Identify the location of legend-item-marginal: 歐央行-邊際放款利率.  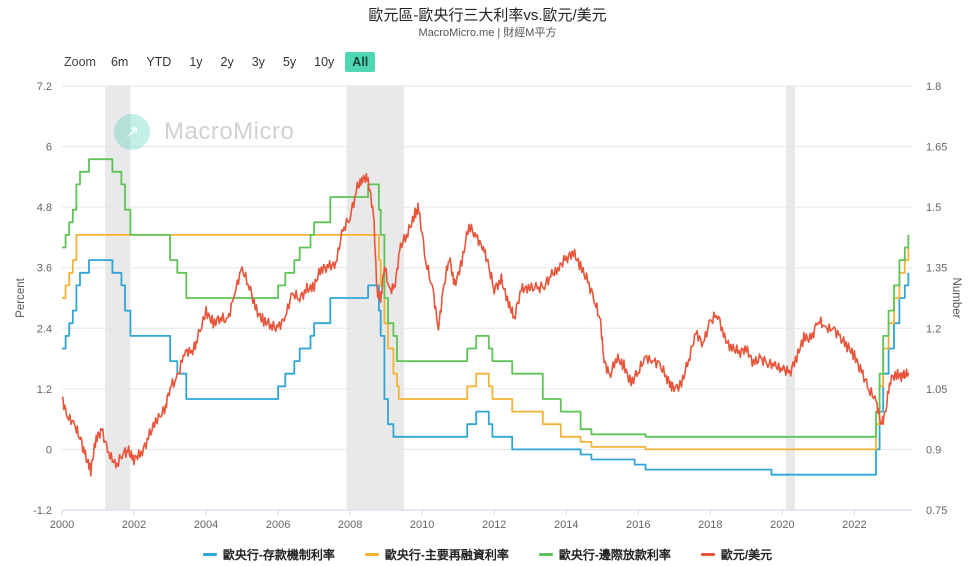
(604, 554).